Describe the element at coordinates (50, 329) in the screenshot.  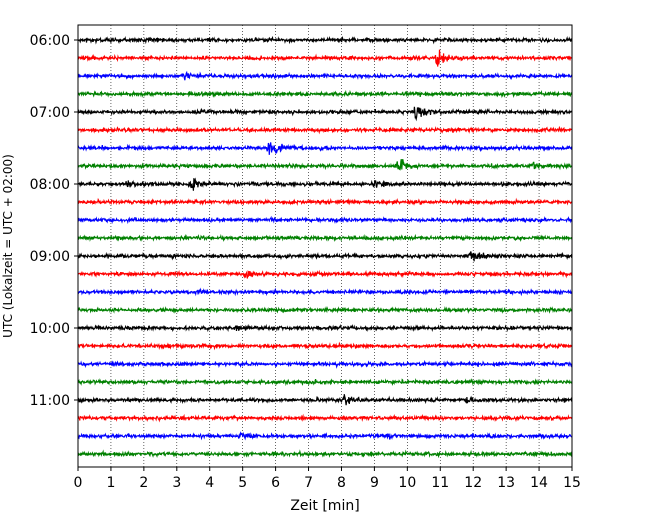
I see `y-tick-label: 10:00` at that location.